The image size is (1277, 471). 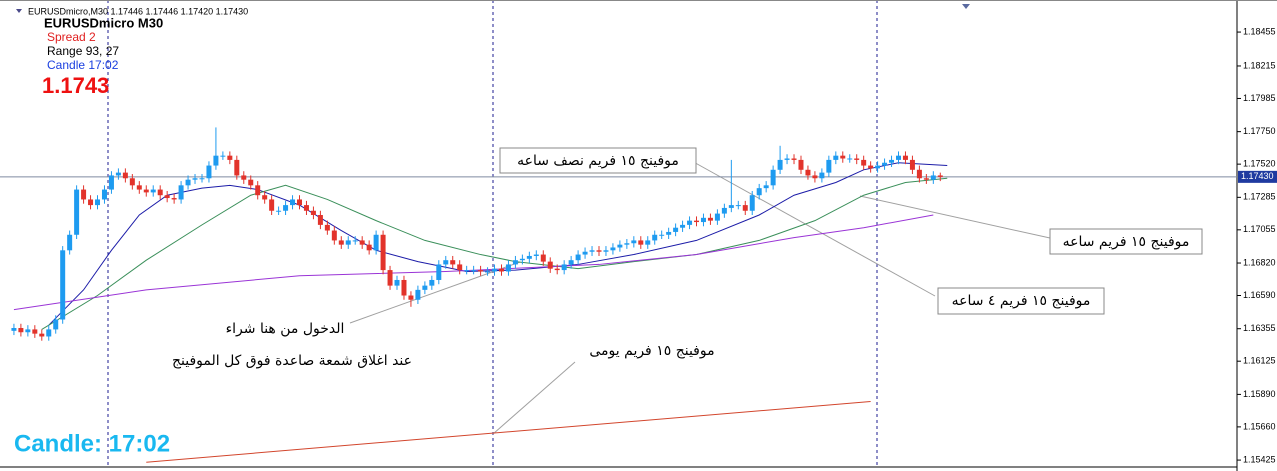 What do you see at coordinates (92, 443) in the screenshot?
I see `candle-timer-large: Candle: 17:02` at bounding box center [92, 443].